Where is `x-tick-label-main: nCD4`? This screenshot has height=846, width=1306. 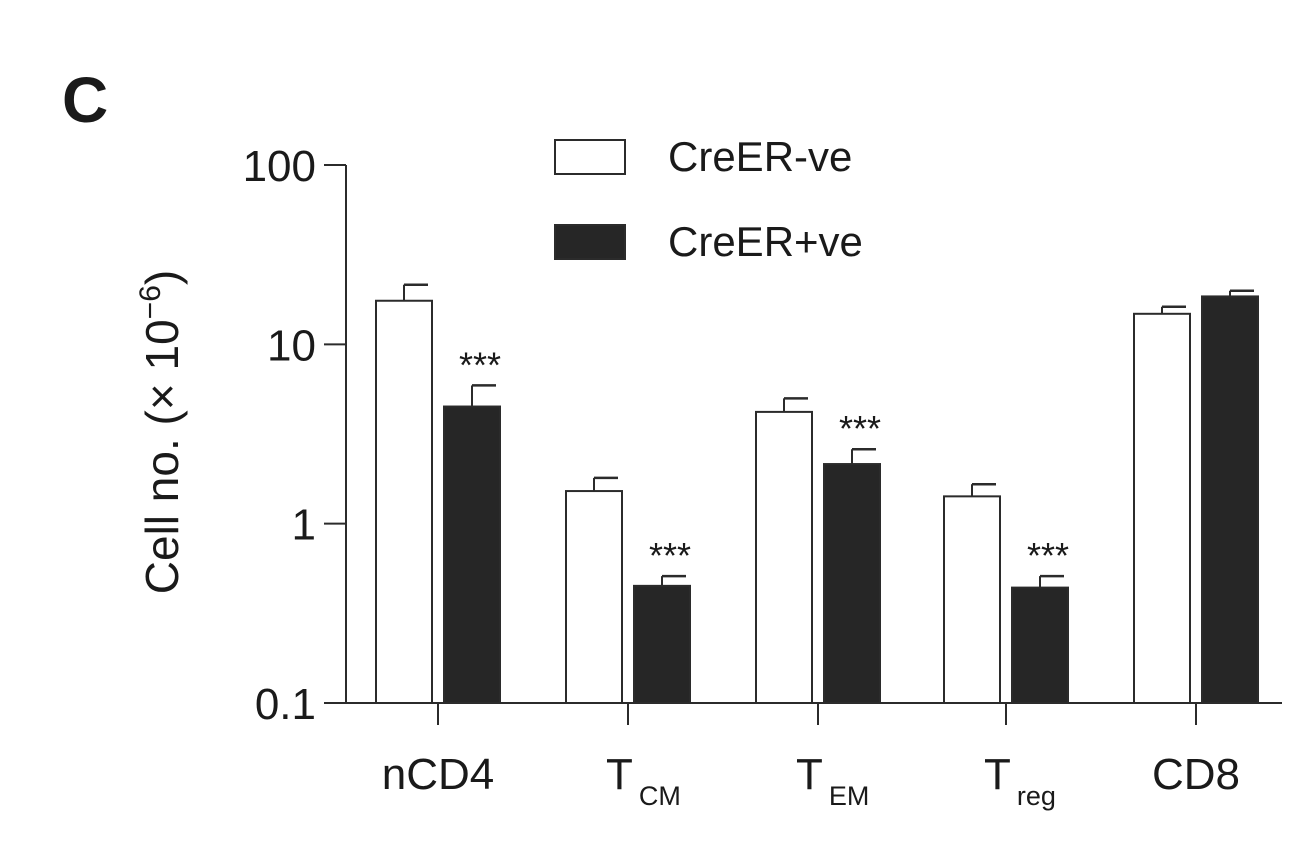
x-tick-label-main: nCD4 is located at coordinates (438, 774).